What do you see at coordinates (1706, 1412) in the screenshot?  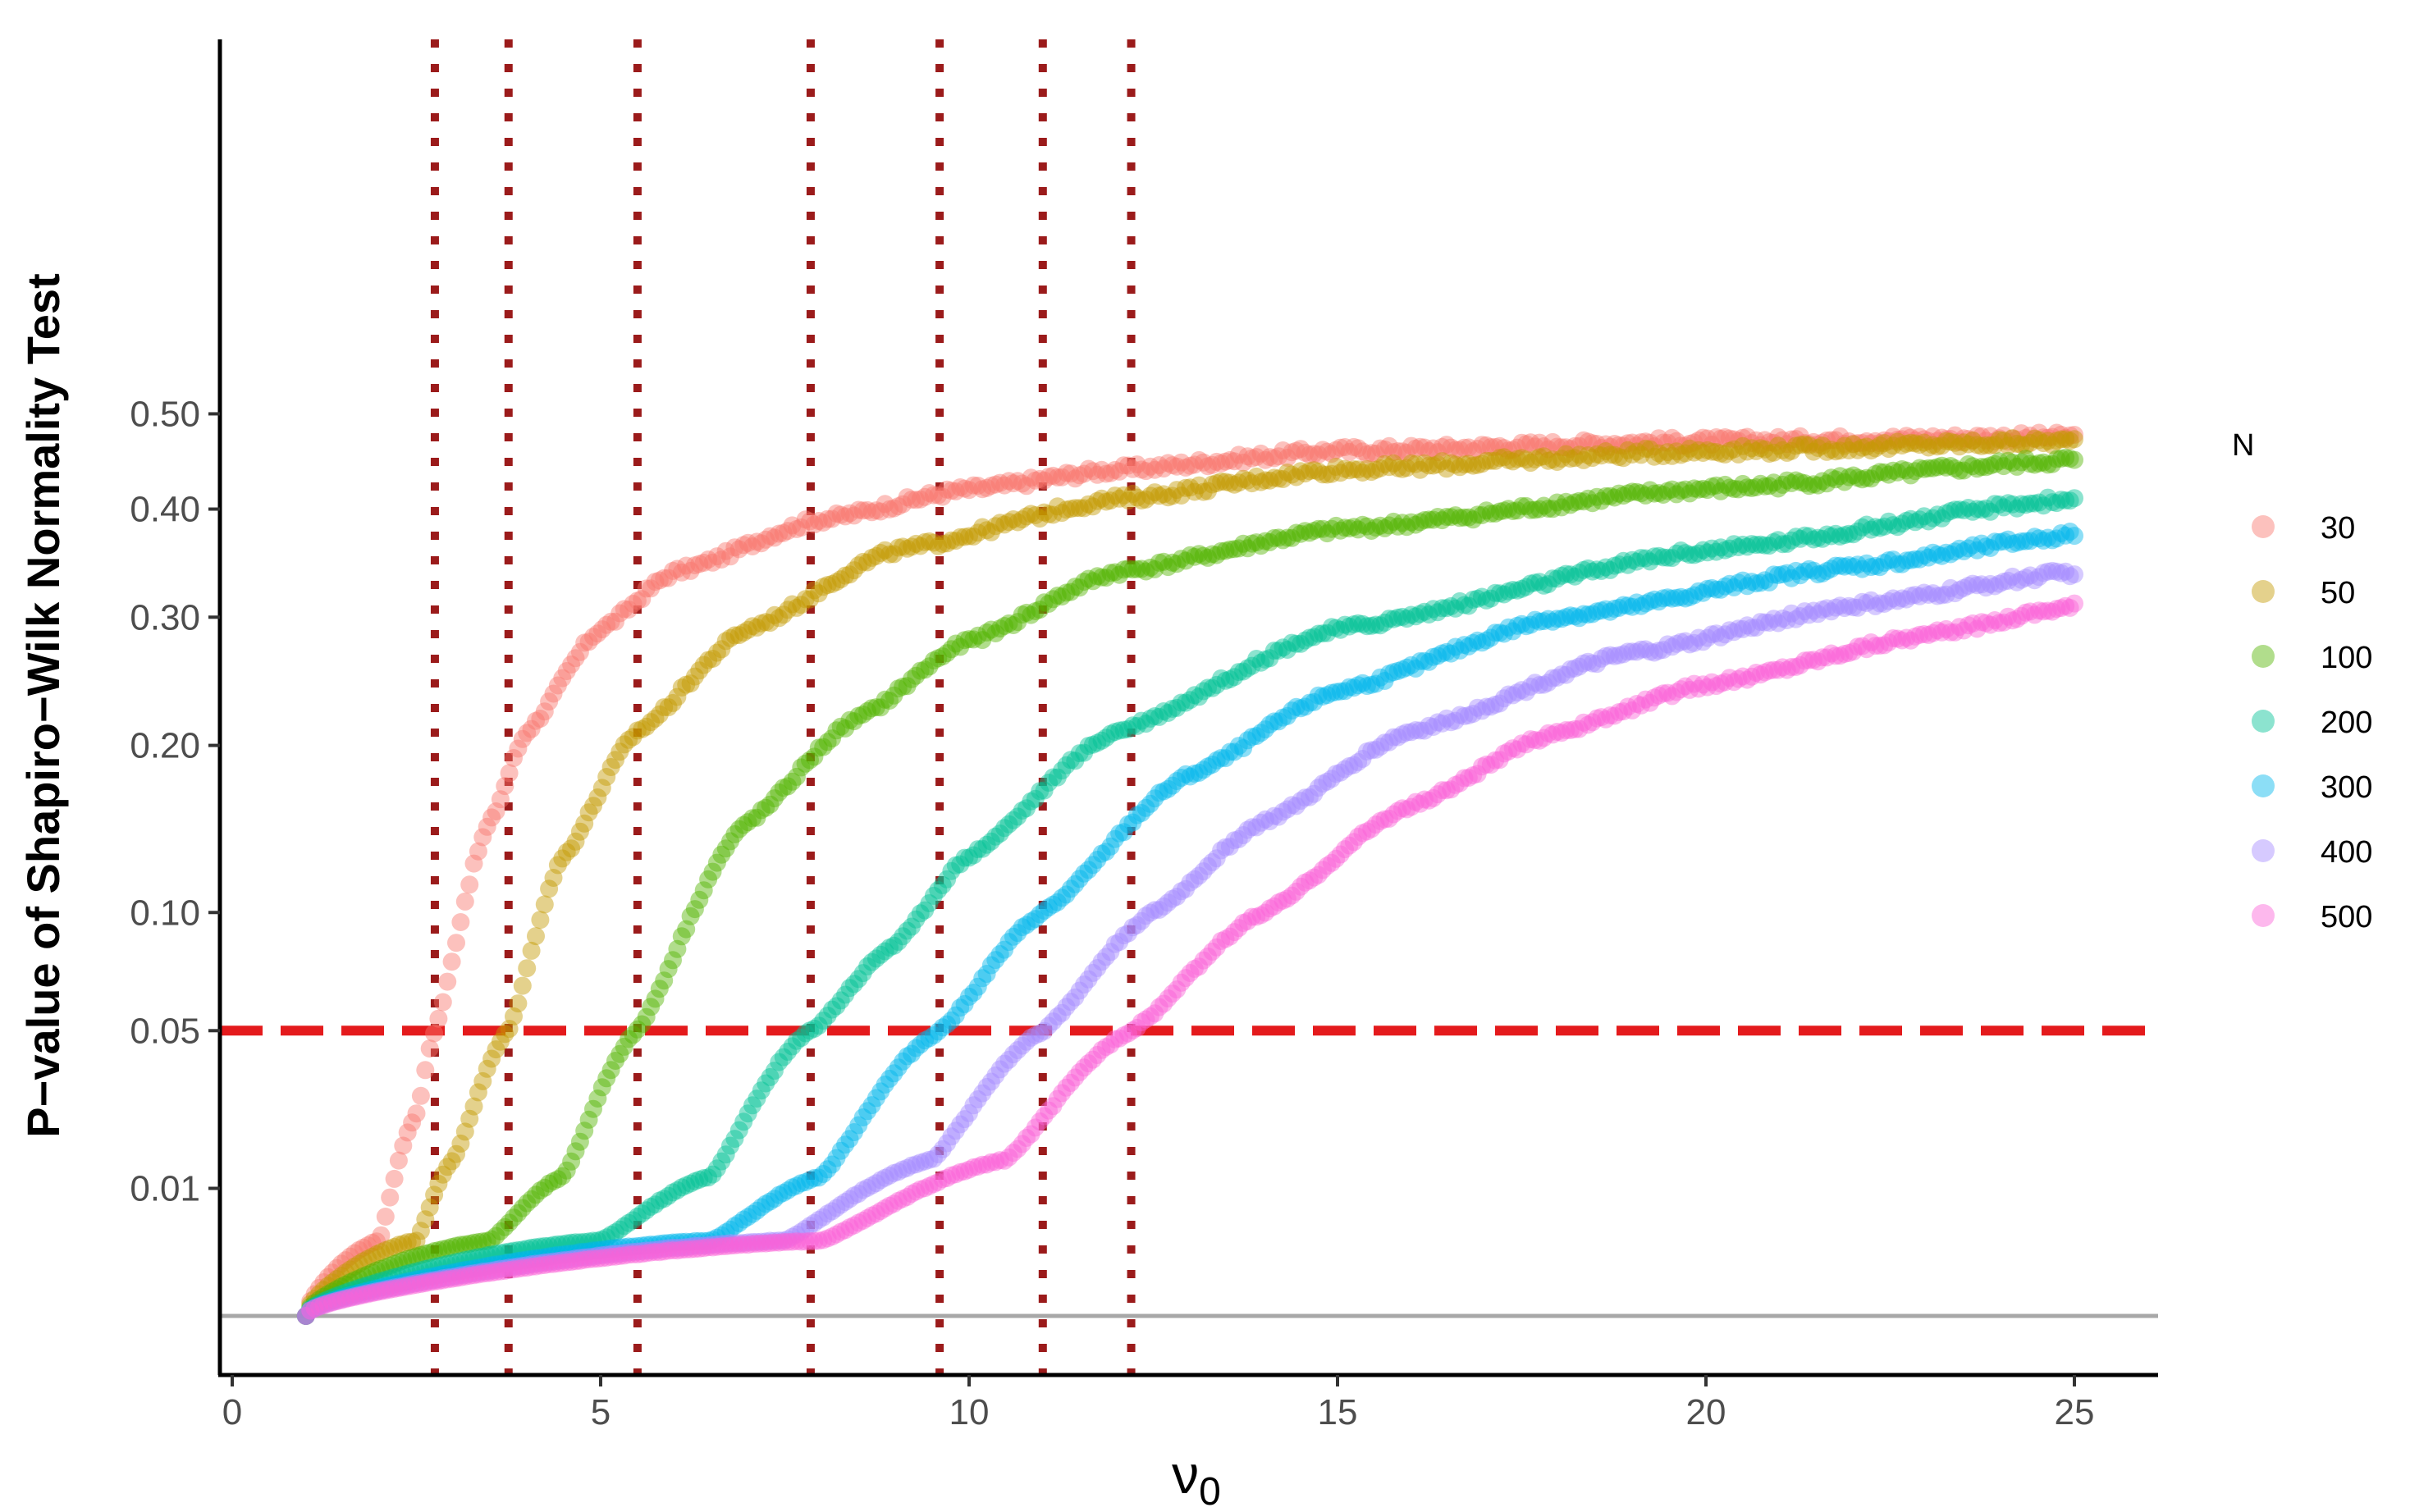 I see `x-tick-label: 20` at bounding box center [1706, 1412].